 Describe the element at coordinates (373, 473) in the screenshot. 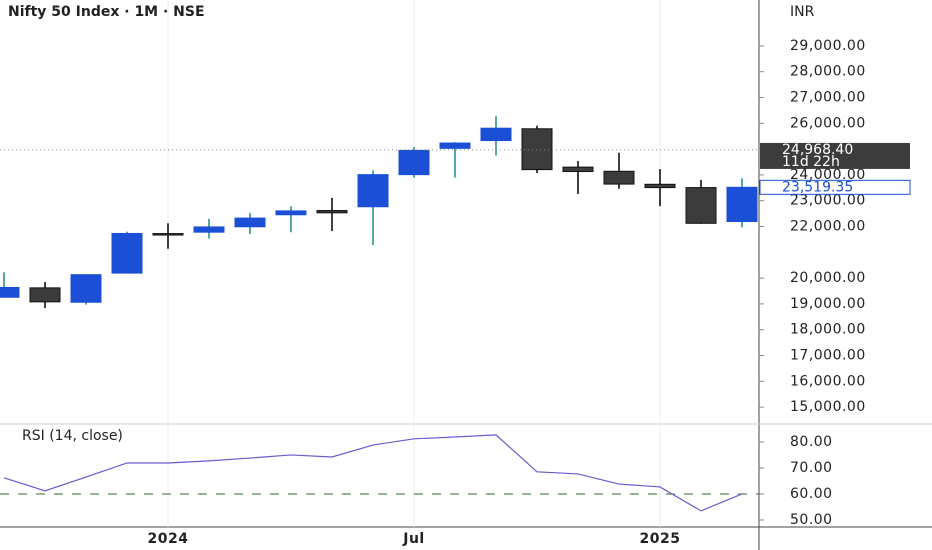

I see `rsi-line` at that location.